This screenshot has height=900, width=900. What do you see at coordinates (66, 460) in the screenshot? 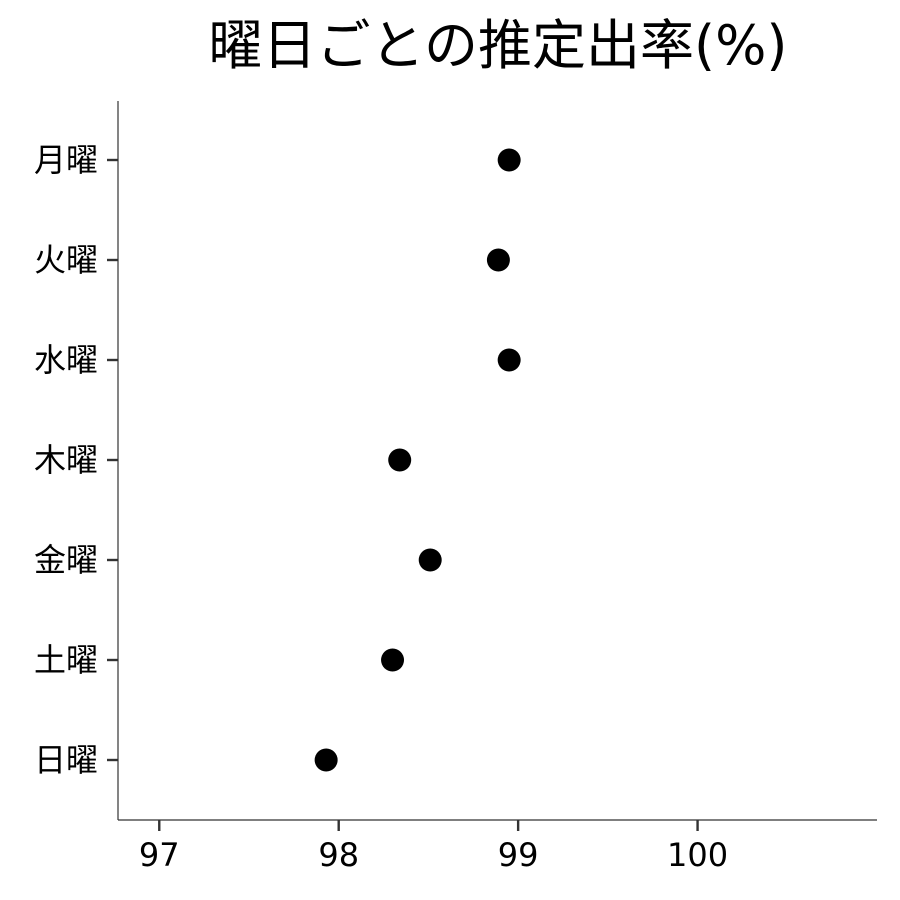
I see `y-tick-label: 木曜` at bounding box center [66, 460].